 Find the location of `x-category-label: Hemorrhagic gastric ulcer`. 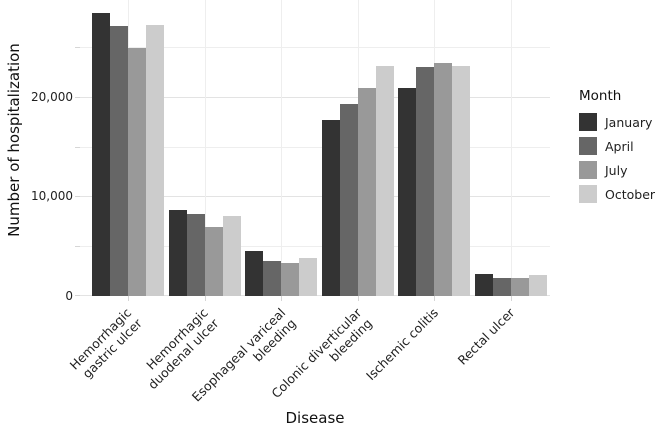

x-category-label: Hemorrhagic gastric ulcer is located at coordinates (106, 343).